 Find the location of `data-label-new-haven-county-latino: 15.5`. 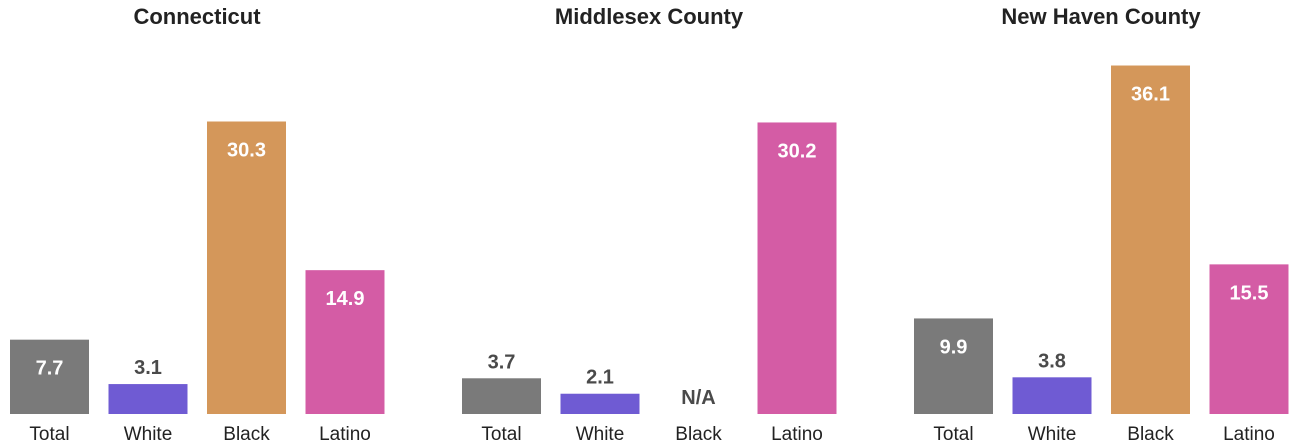

data-label-new-haven-county-latino: 15.5 is located at coordinates (1249, 293).